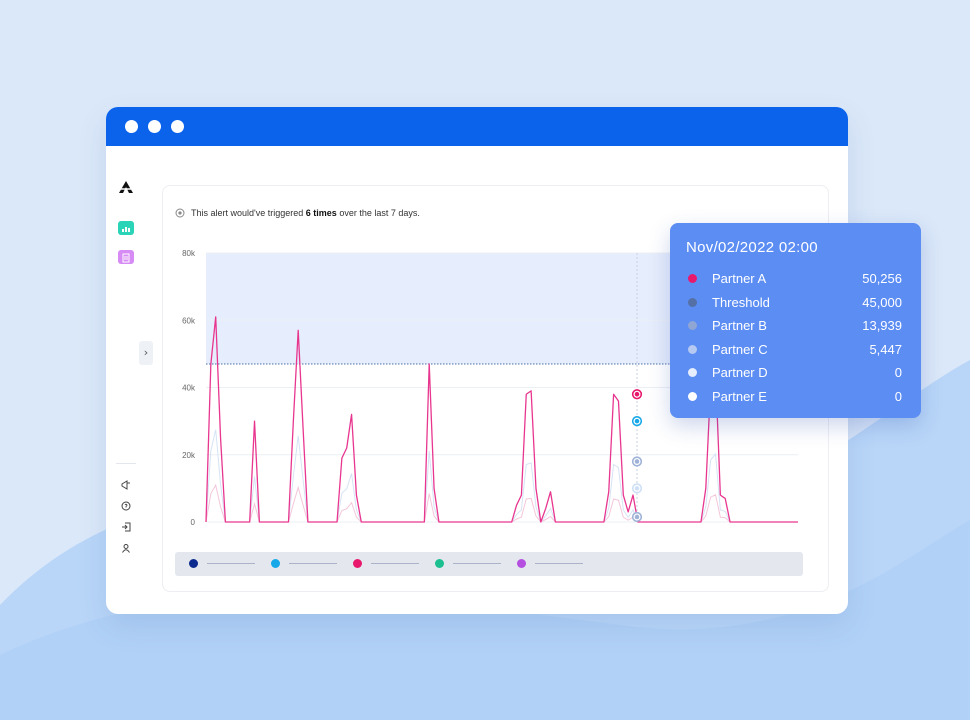 This screenshot has width=970, height=720. What do you see at coordinates (126, 380) in the screenshot?
I see `sidebar` at bounding box center [126, 380].